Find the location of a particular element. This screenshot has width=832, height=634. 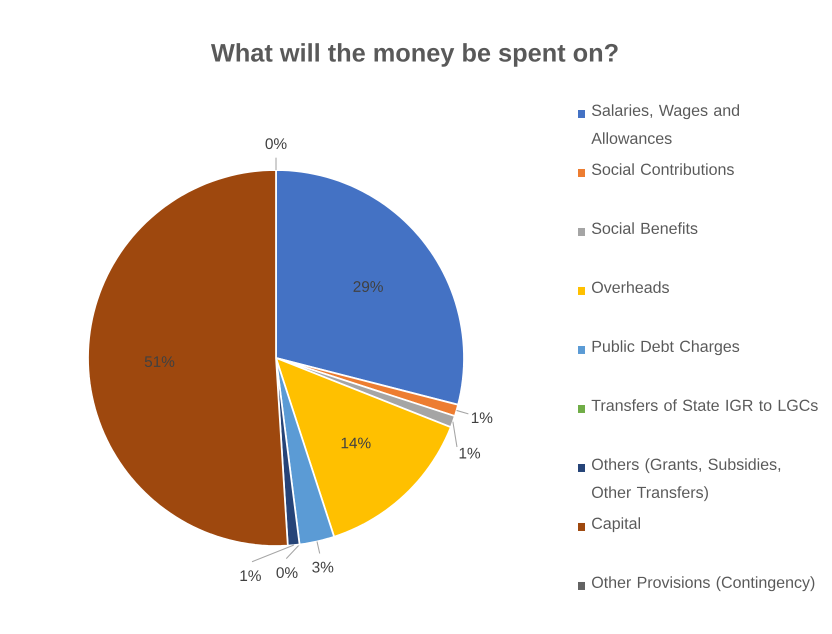

legend-label: Other Provisions (Contingency) is located at coordinates (703, 584).